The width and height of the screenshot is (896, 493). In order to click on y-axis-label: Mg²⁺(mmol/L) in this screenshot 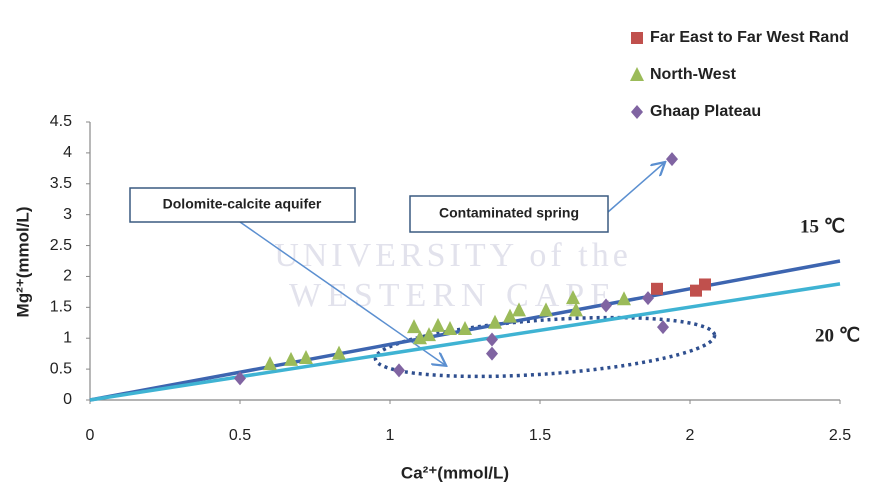, I will do `click(22, 262)`.